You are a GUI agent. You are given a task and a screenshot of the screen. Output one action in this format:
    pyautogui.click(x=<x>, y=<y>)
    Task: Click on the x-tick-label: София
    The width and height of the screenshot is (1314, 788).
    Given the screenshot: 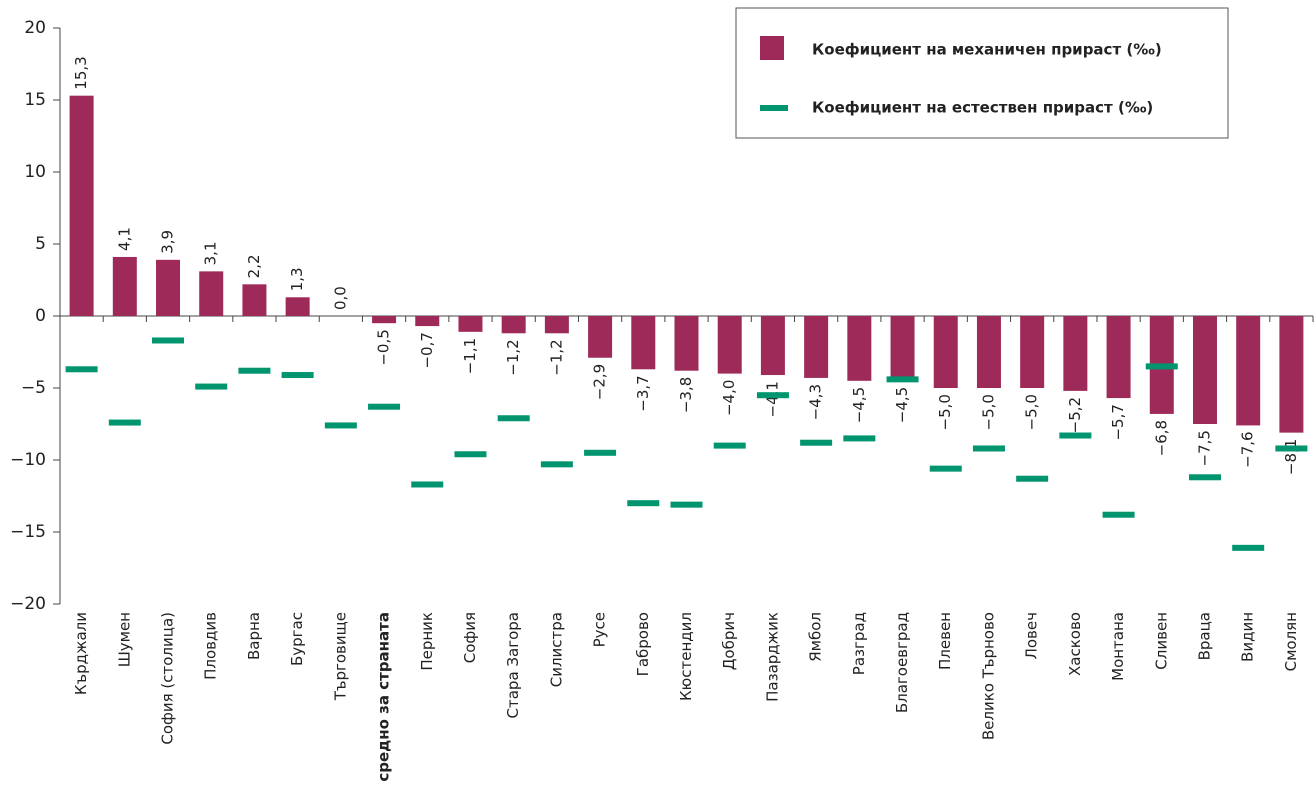 What is the action you would take?
    pyautogui.click(x=470, y=637)
    